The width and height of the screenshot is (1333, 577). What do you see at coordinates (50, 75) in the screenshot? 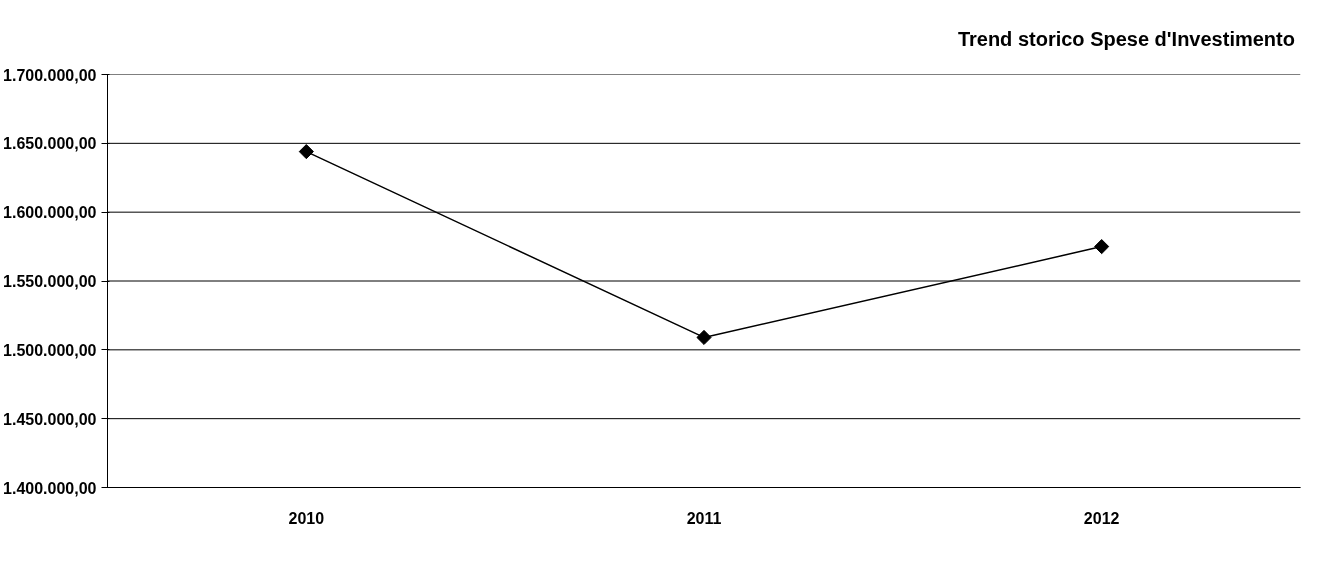
I see `y-tick-label: 1.700.000,00` at bounding box center [50, 75].